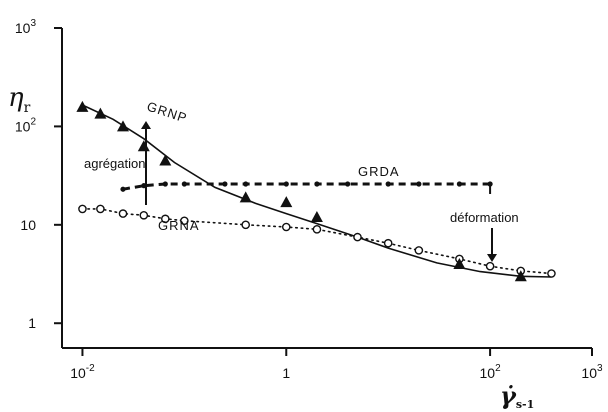 The image size is (608, 412). I want to click on annotation-agregation: agrégation, so click(114, 163).